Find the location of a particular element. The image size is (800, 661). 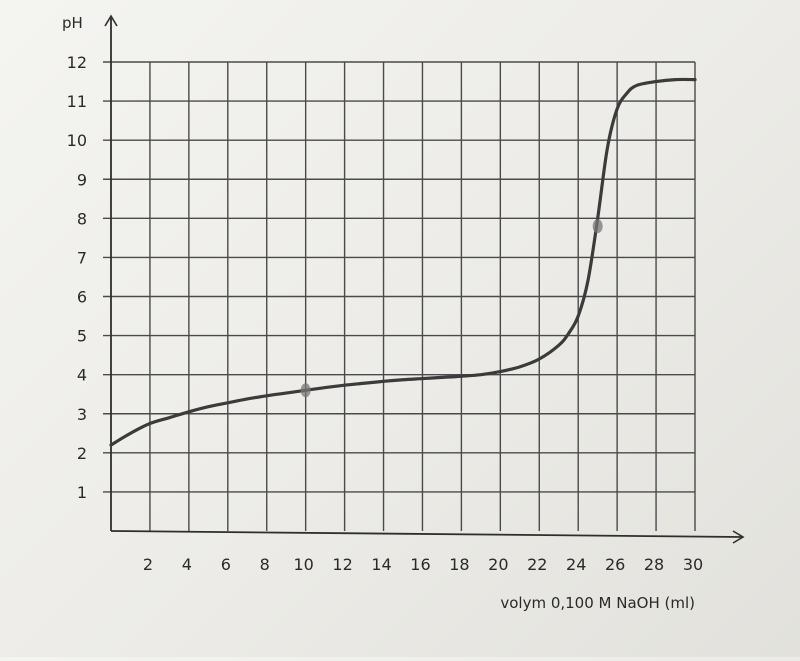

x-tick-label-6: 6 is located at coordinates (226, 564).